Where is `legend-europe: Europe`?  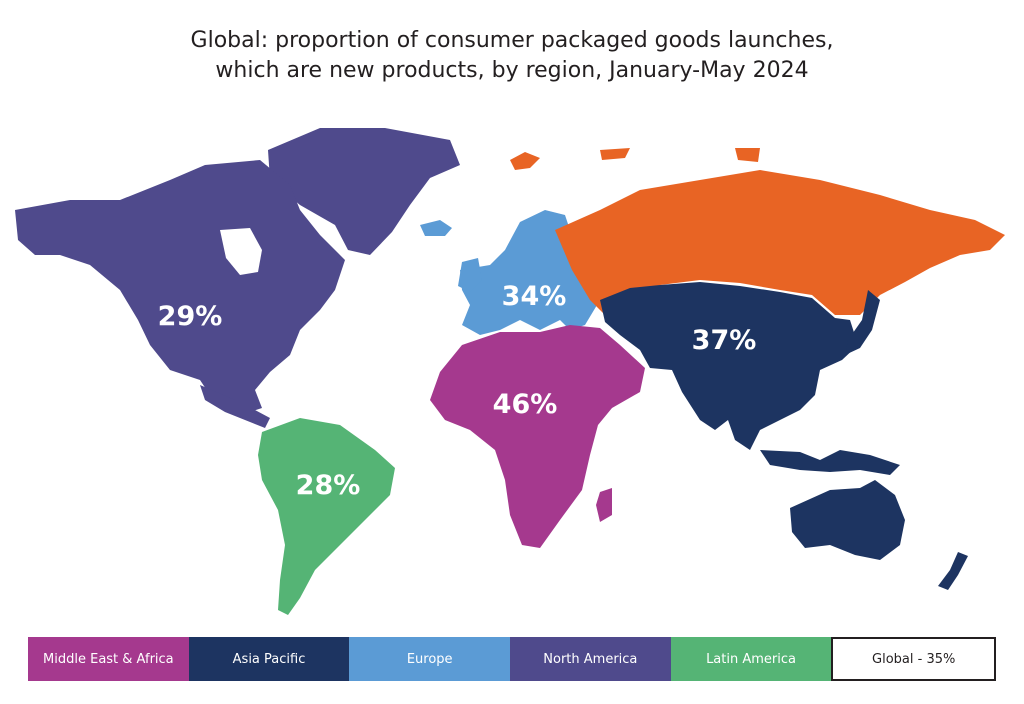
legend-europe: Europe is located at coordinates (430, 659).